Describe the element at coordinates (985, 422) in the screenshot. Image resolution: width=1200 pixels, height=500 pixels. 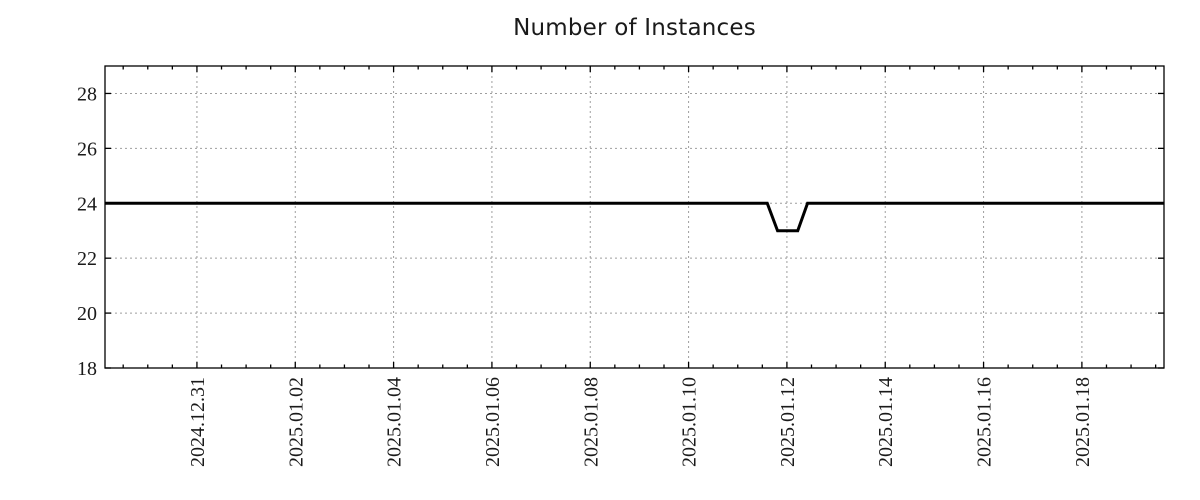
I see `x-tick-label: 2025.01.16` at that location.